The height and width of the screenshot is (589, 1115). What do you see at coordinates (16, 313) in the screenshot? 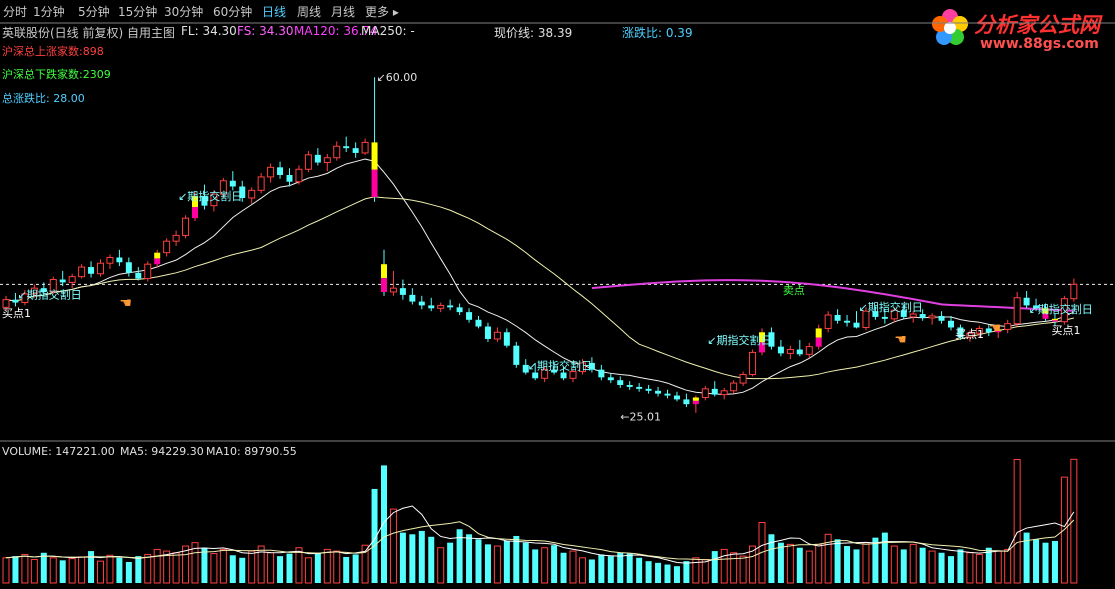
I see `buy-point-label: 买点1` at bounding box center [16, 313].